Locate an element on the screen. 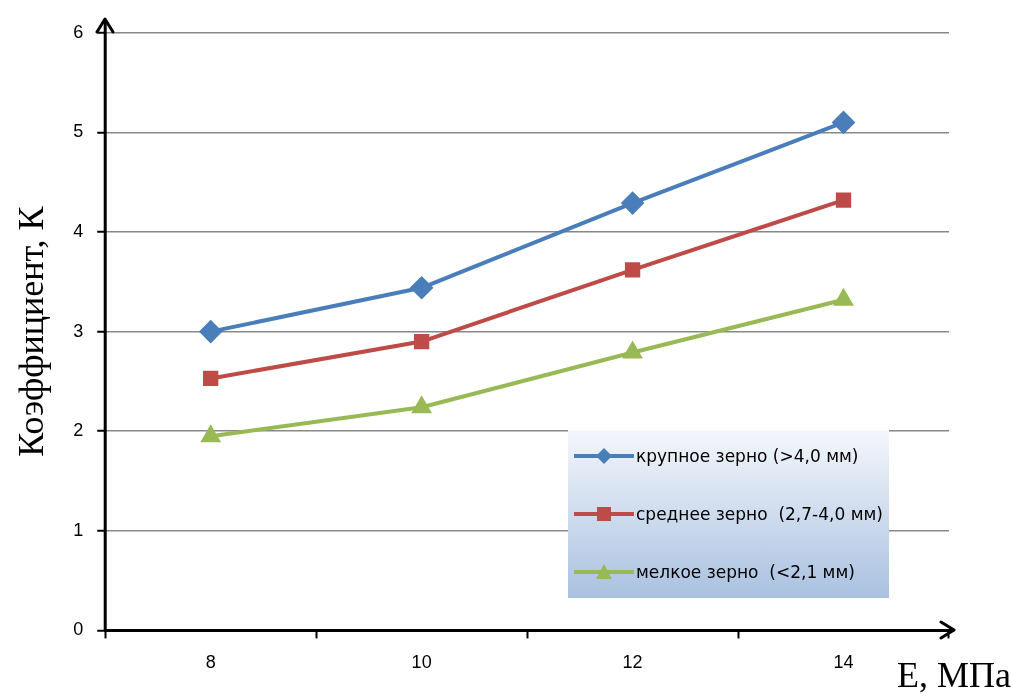  y-tick-label: 6 is located at coordinates (78, 31).